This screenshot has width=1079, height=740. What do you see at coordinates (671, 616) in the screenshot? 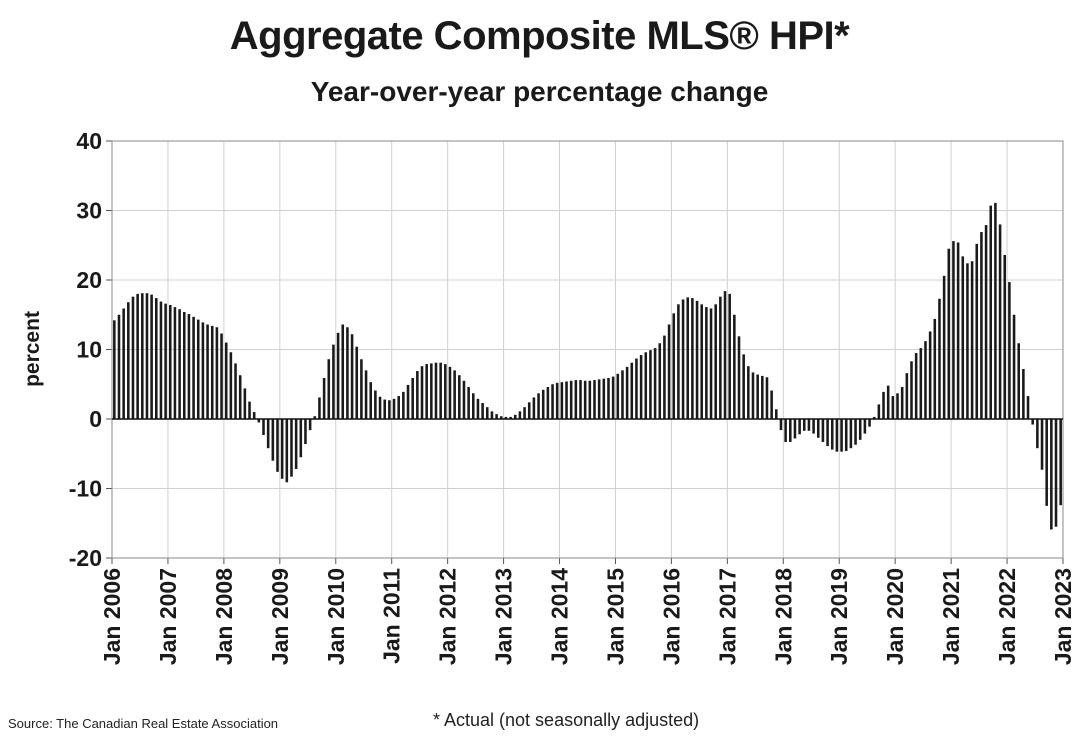
I see `x-tick-label: Jan 2016` at bounding box center [671, 616].